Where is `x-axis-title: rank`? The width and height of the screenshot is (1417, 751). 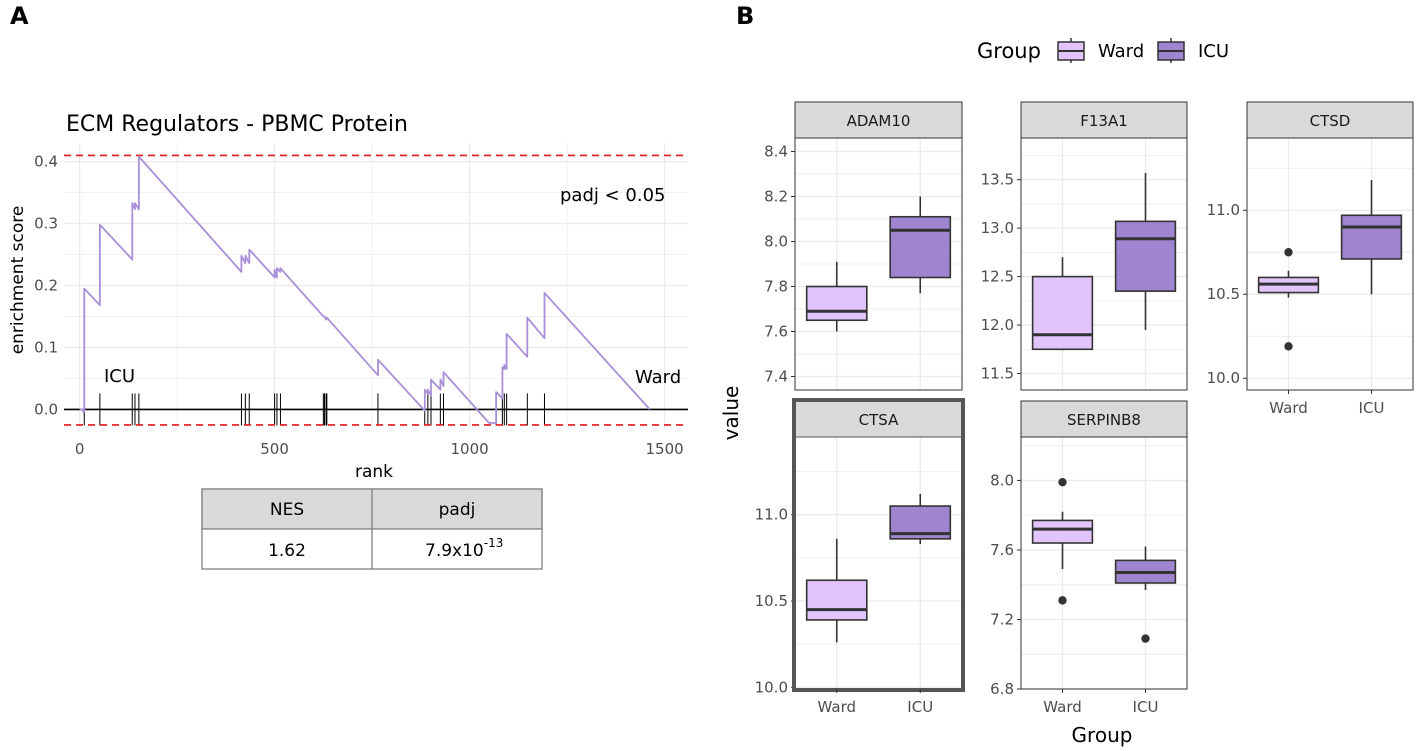 x-axis-title: rank is located at coordinates (374, 472).